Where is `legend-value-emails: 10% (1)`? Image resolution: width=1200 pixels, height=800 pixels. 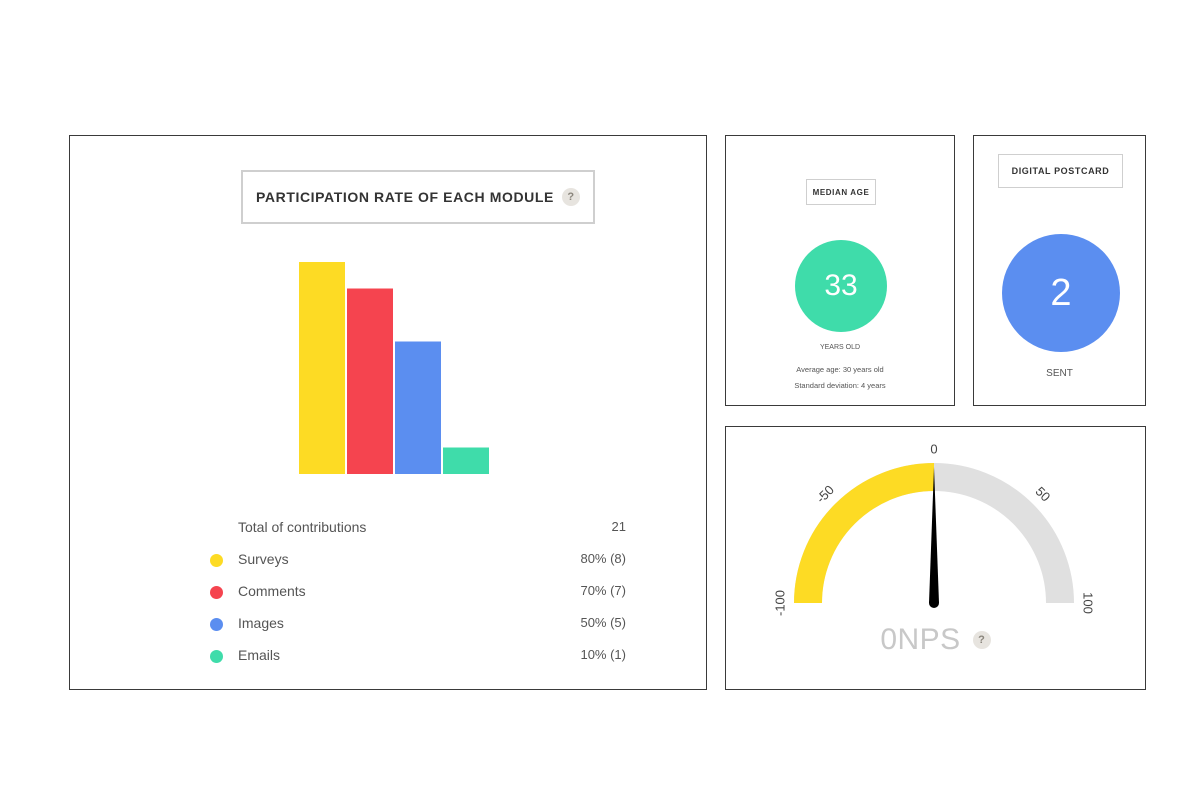 legend-value-emails: 10% (1) is located at coordinates (603, 654).